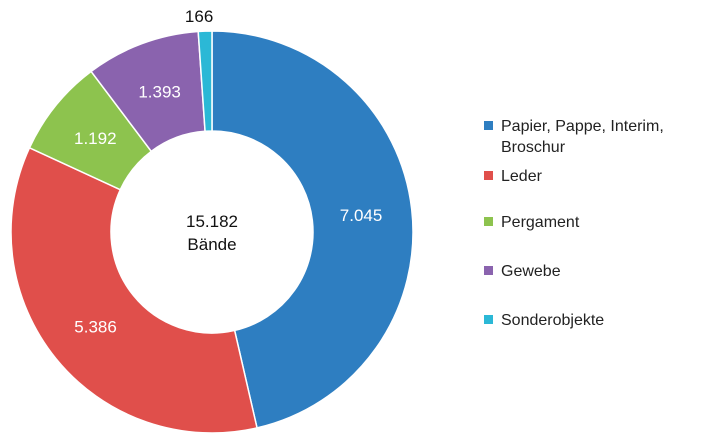  Describe the element at coordinates (212, 221) in the screenshot. I see `center-total-value: 15.182` at that location.